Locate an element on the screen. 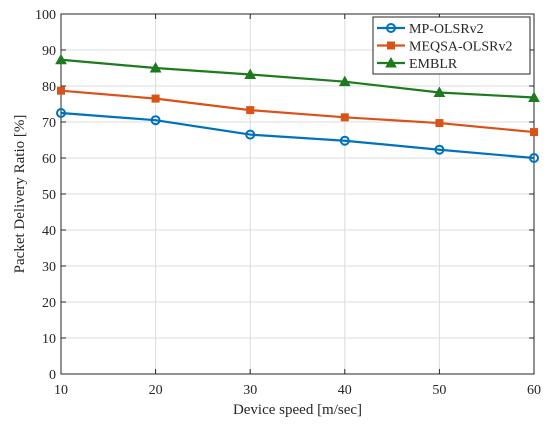 The width and height of the screenshot is (550, 425). legend-item: EMBLR is located at coordinates (417, 64).